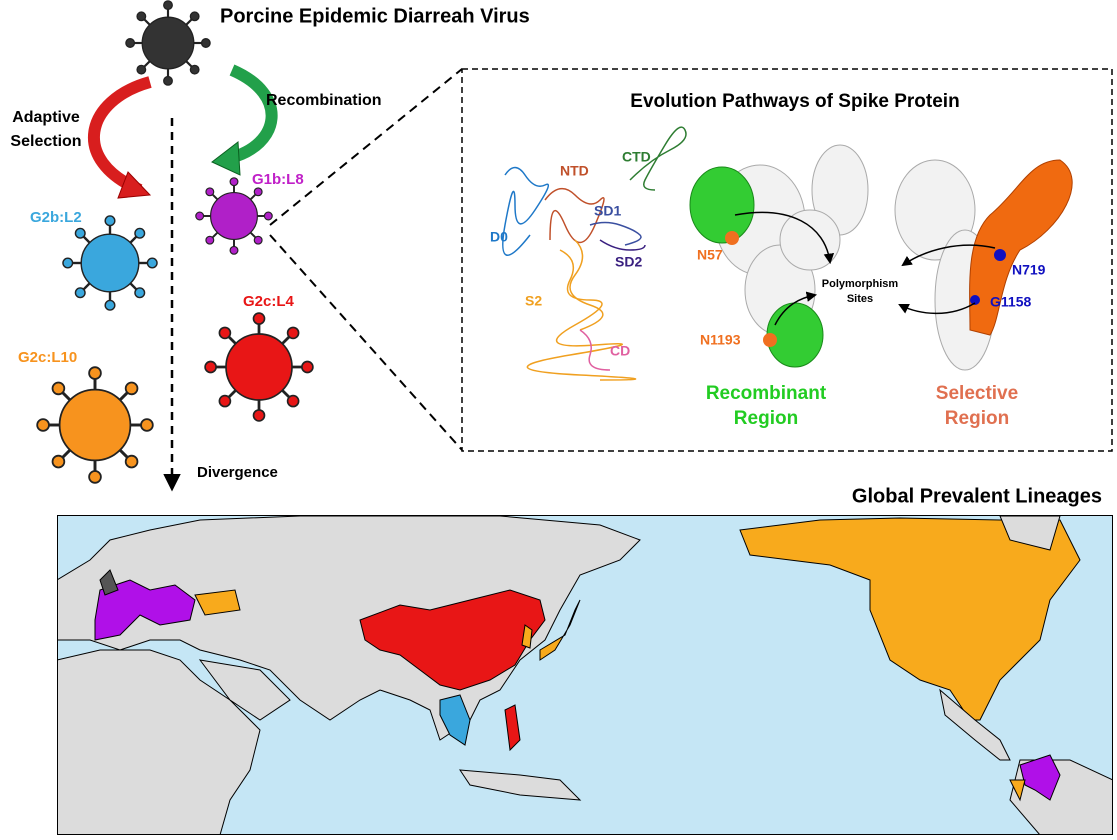 The height and width of the screenshot is (840, 1117). I want to click on selection-arrow-head, so click(134, 185).